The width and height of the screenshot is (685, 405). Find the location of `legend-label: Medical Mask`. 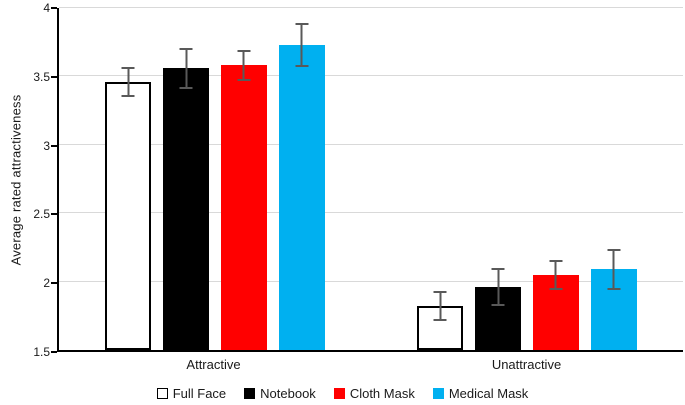

legend-label: Medical Mask is located at coordinates (488, 393).